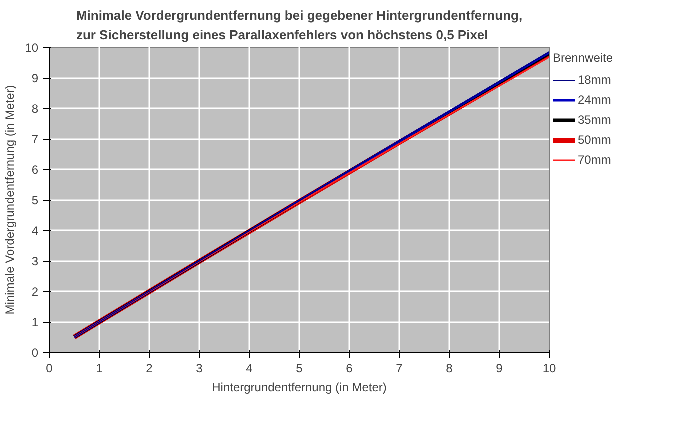 The image size is (680, 443). What do you see at coordinates (35, 170) in the screenshot?
I see `y-tick-label: 6` at bounding box center [35, 170].